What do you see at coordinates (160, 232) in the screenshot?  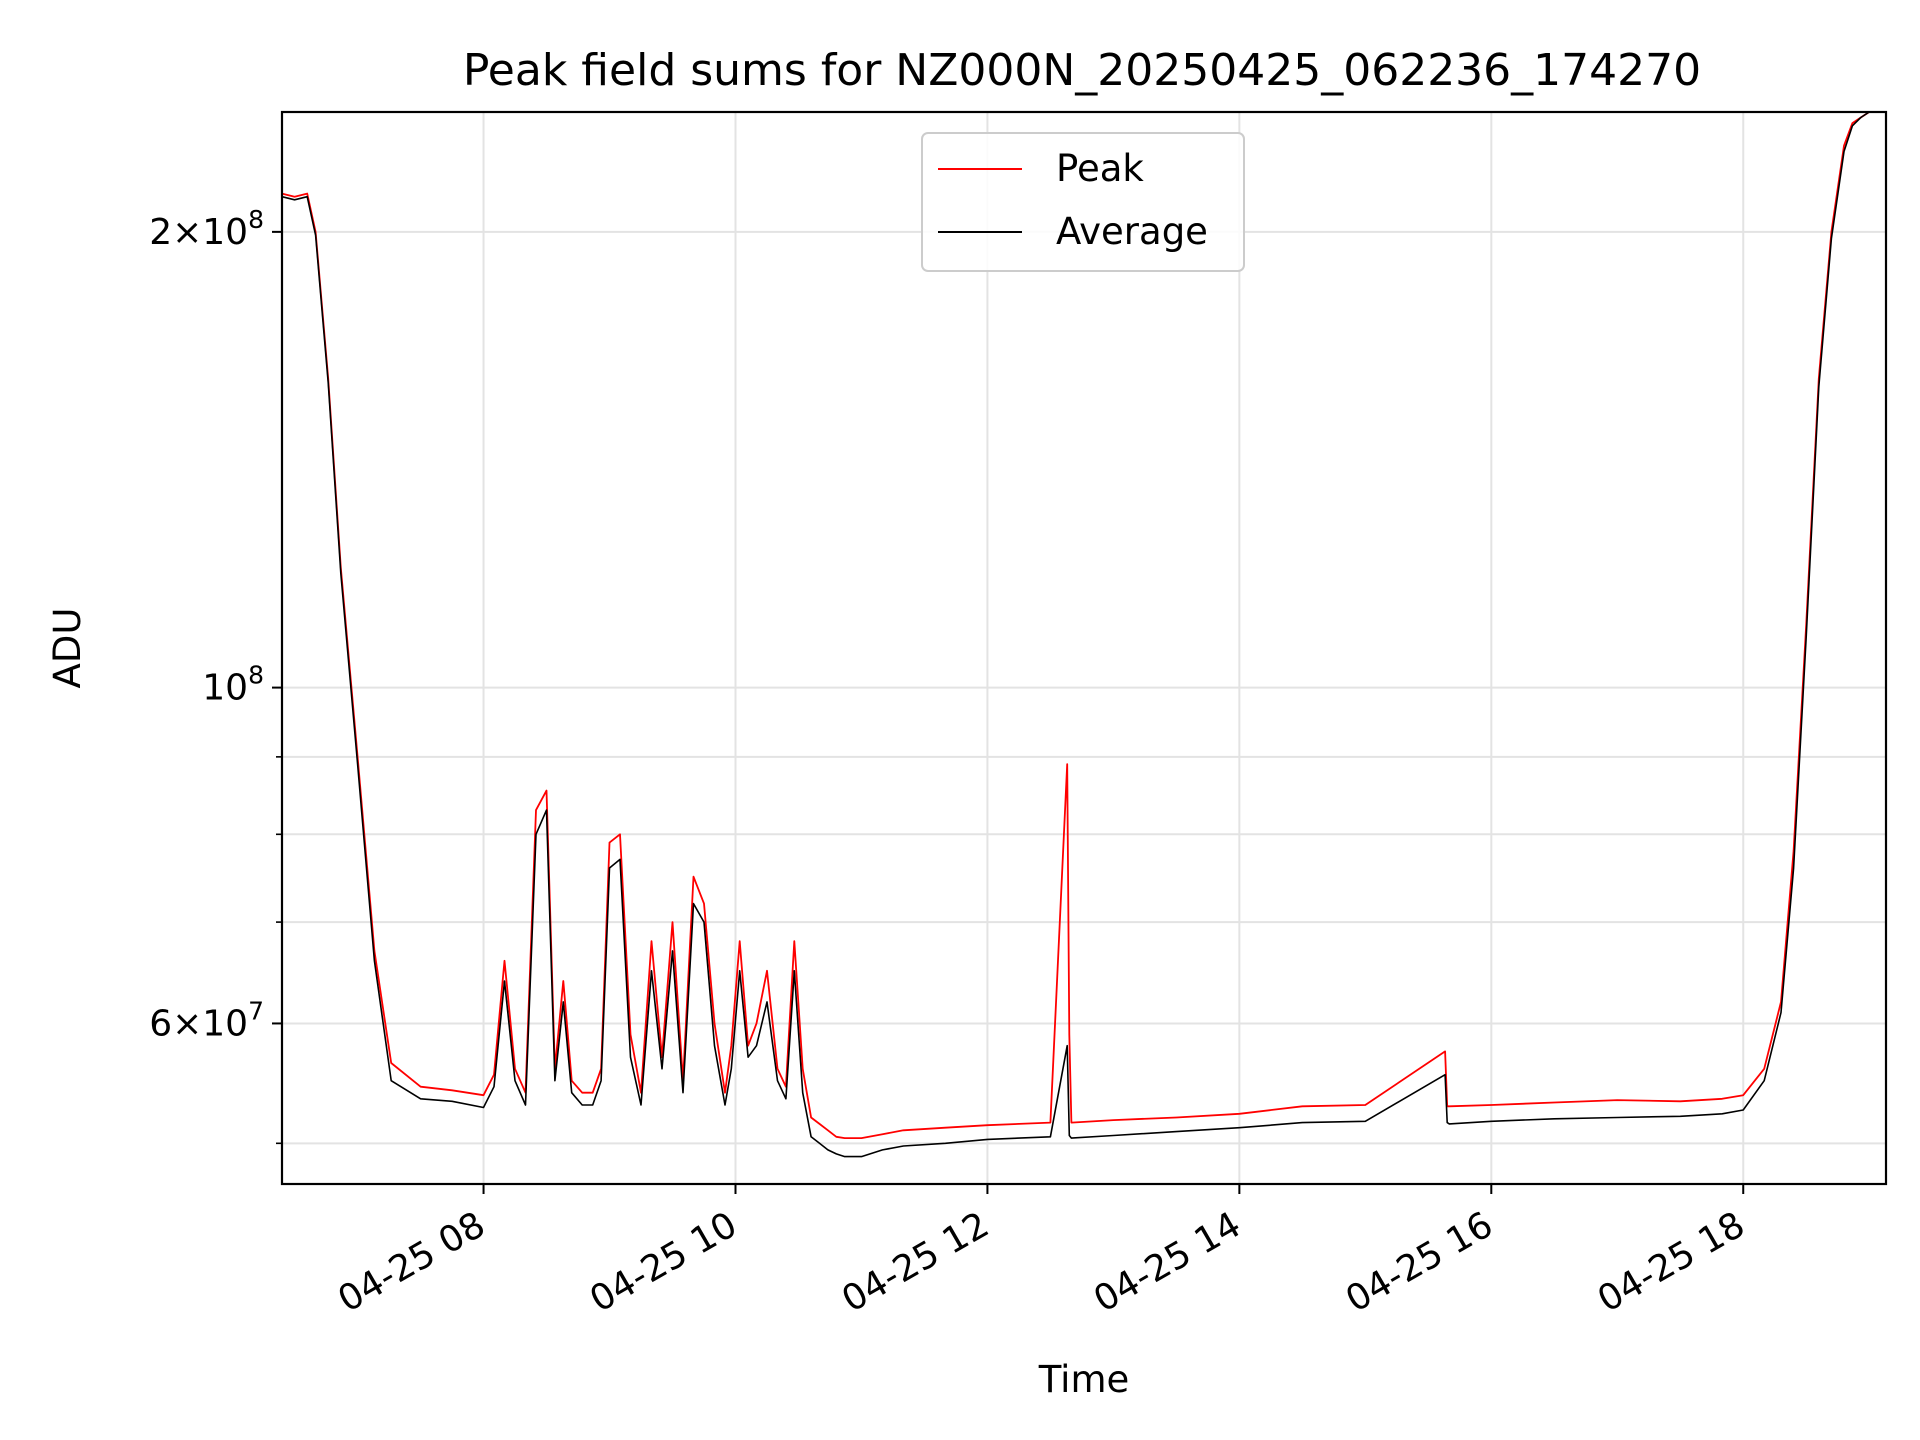 I see `y-tick-mantissa: 2` at bounding box center [160, 232].